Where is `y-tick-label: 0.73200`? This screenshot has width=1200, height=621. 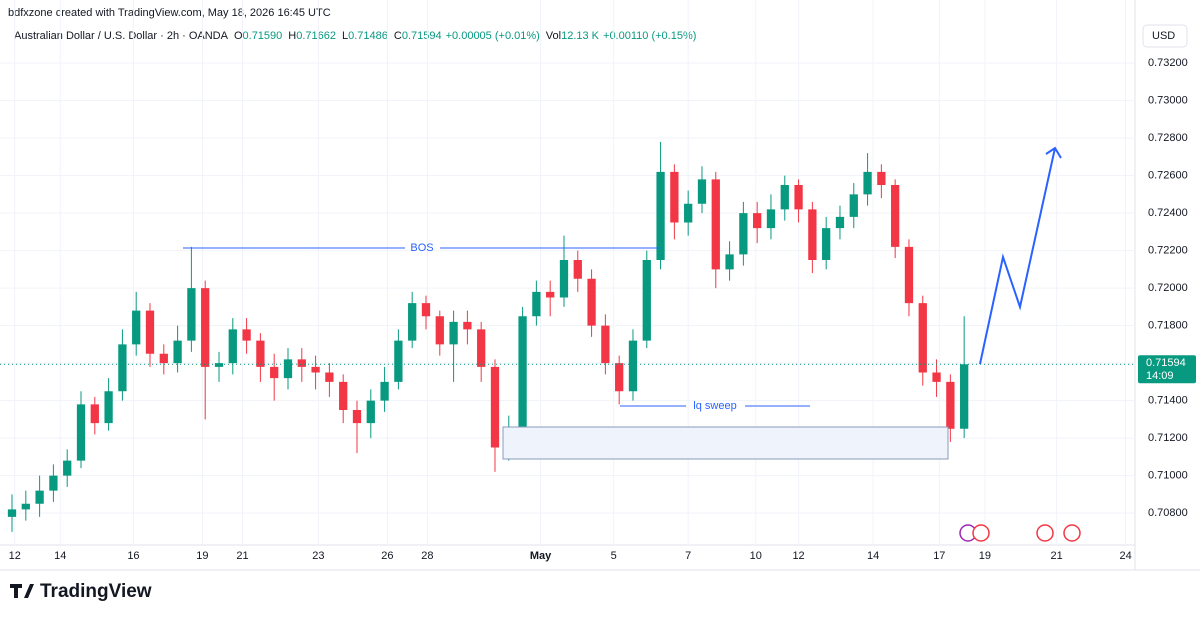
y-tick-label: 0.73200 is located at coordinates (1168, 63).